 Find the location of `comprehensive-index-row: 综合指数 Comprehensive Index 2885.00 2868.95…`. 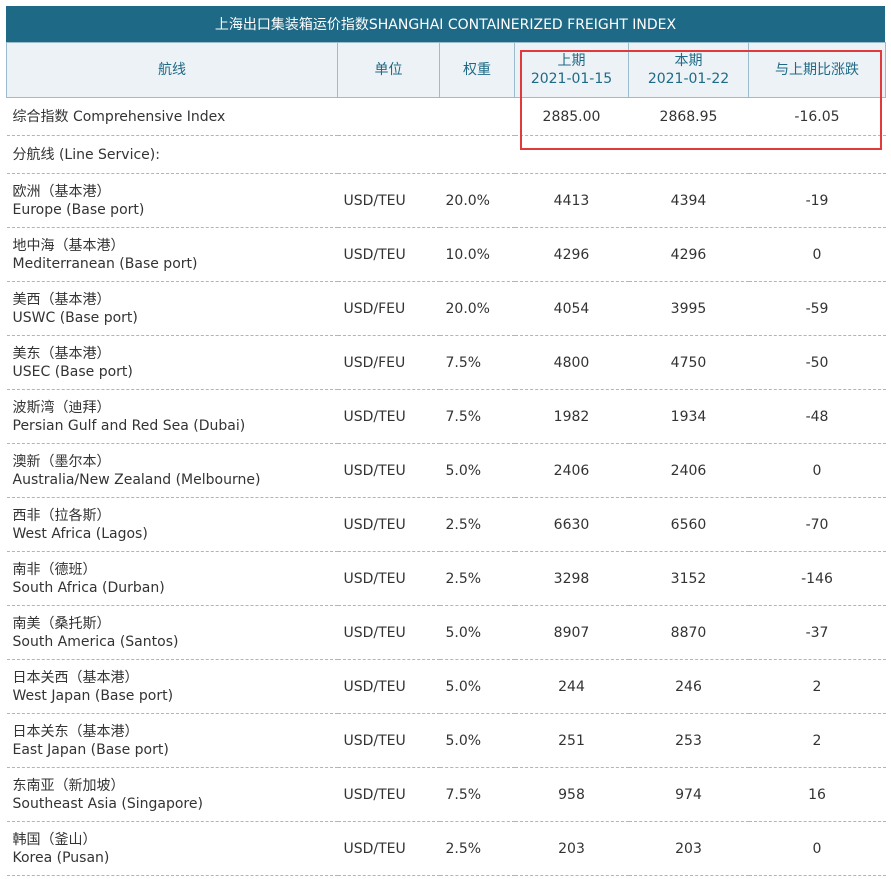

comprehensive-index-row: 综合指数 Comprehensive Index 2885.00 2868.95… is located at coordinates (446, 116).